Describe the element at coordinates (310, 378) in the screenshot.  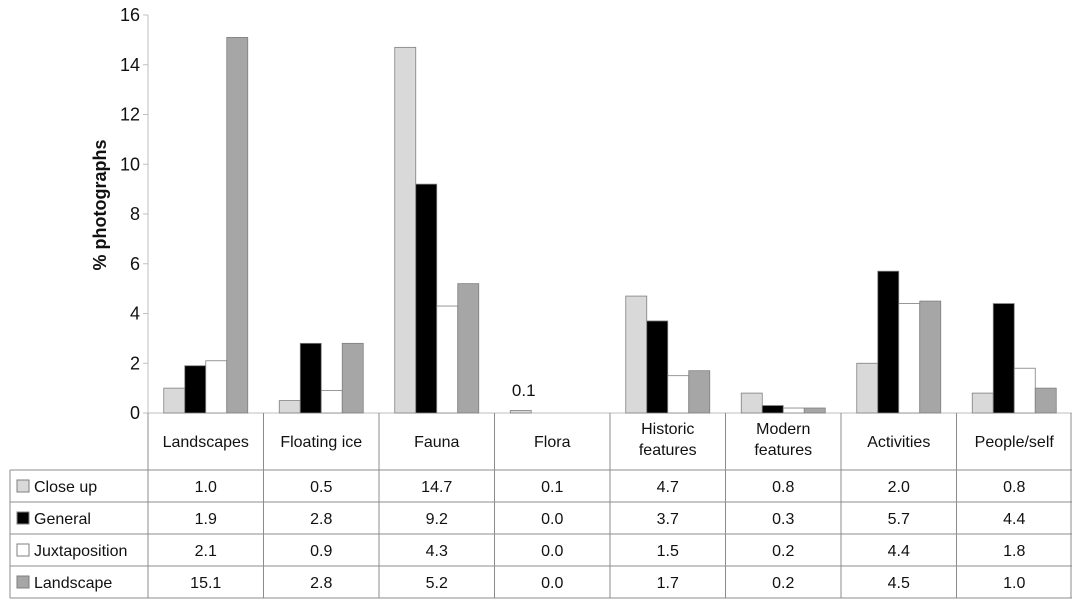
I see `bar-general-floating-ice` at that location.